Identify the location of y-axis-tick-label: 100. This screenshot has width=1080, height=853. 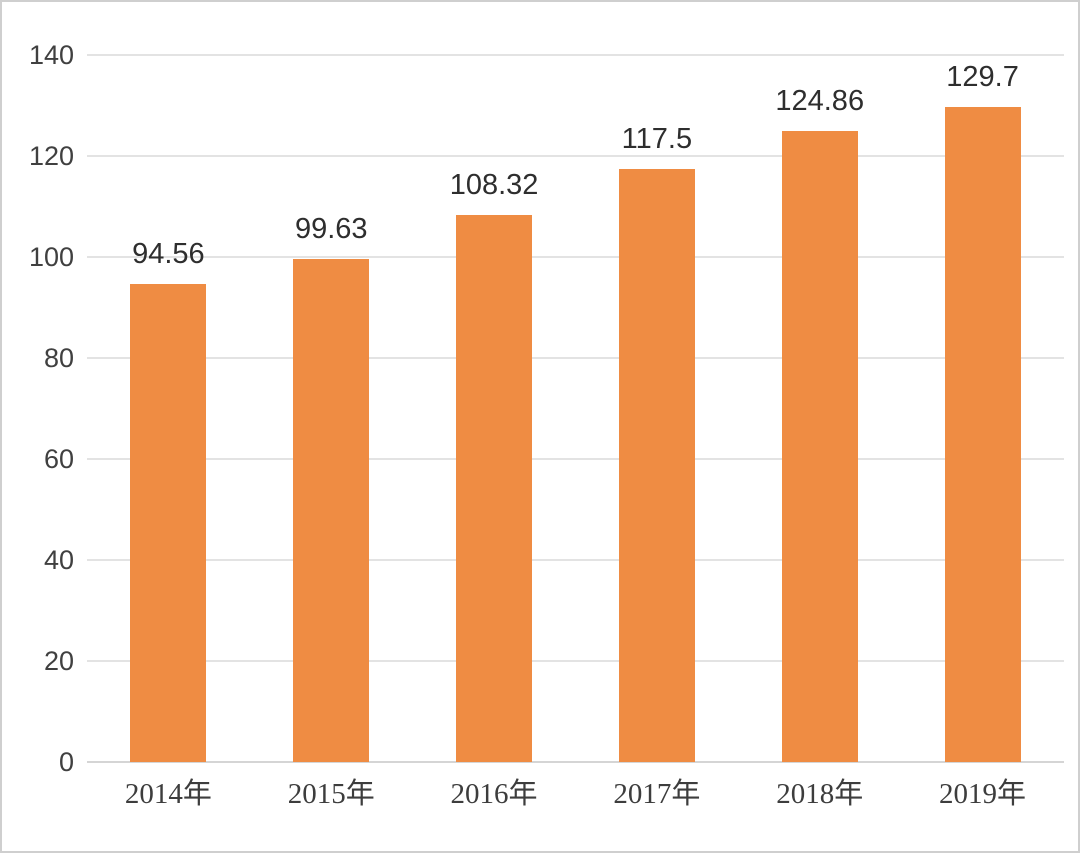
(51, 257).